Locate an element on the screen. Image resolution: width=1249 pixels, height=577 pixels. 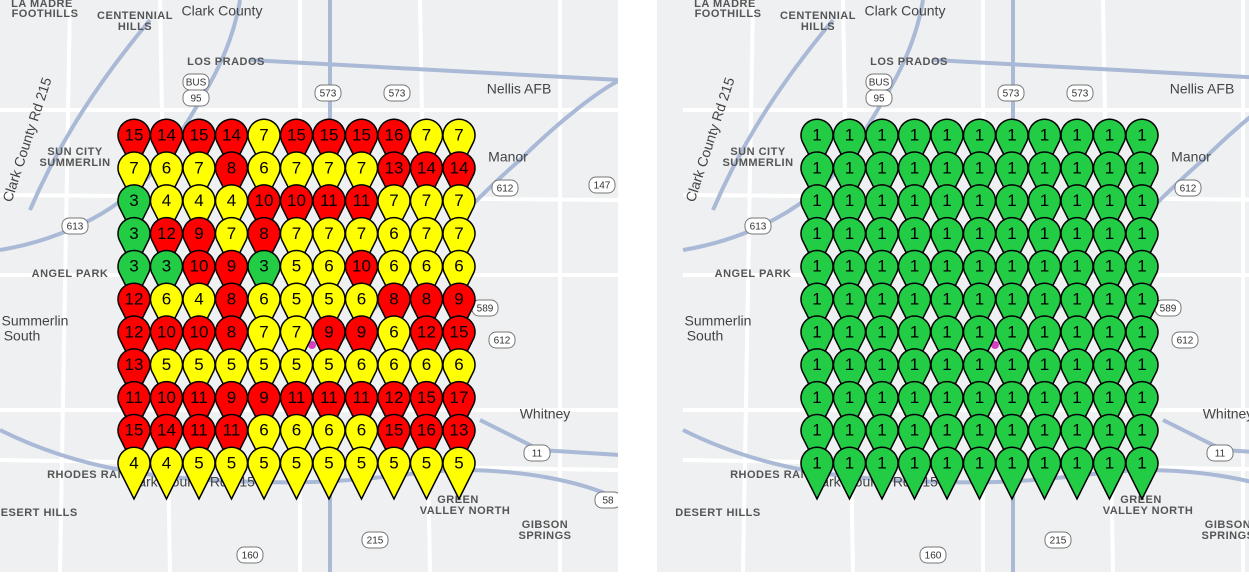
marker-label: 16 is located at coordinates (426, 430).